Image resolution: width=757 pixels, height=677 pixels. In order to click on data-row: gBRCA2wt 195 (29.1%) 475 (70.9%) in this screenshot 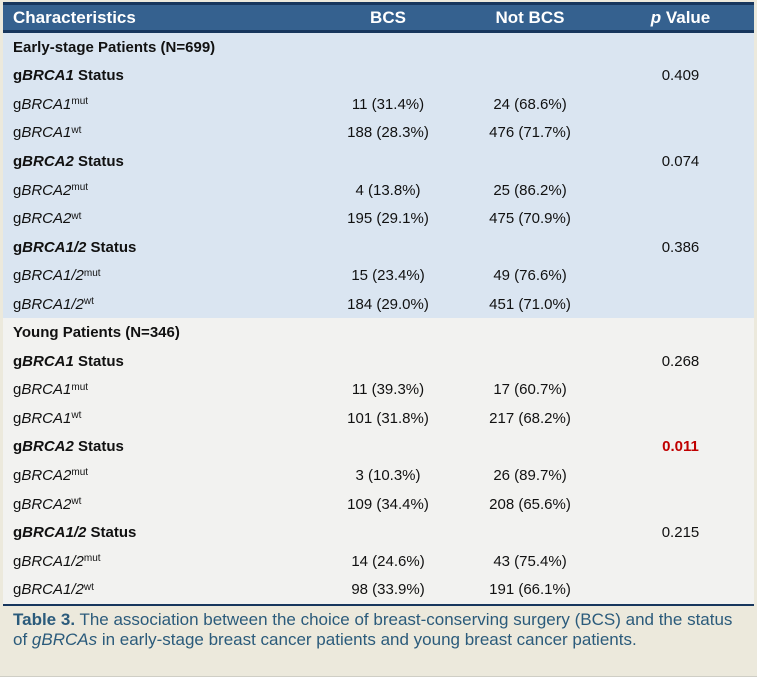, I will do `click(378, 218)`.